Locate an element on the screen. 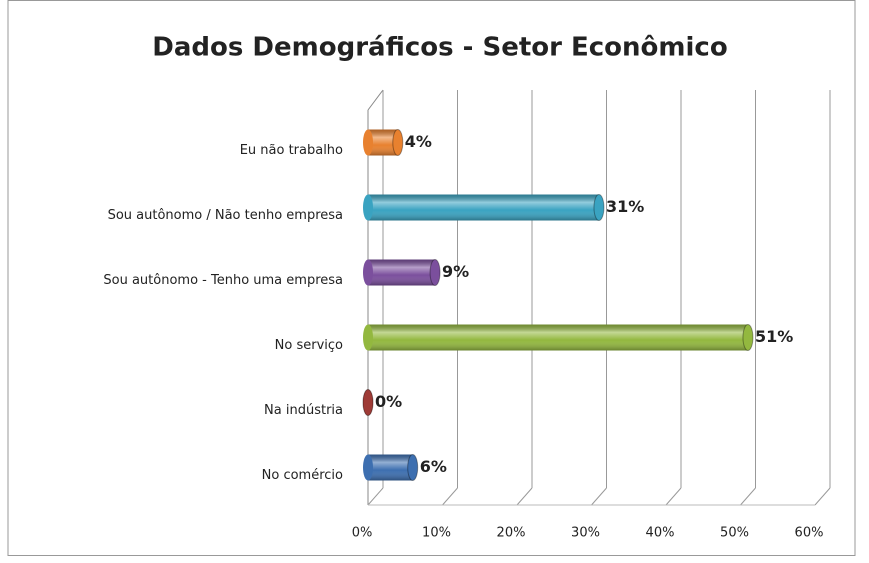  y-tick-label: Eu não trabalho is located at coordinates (291, 150).